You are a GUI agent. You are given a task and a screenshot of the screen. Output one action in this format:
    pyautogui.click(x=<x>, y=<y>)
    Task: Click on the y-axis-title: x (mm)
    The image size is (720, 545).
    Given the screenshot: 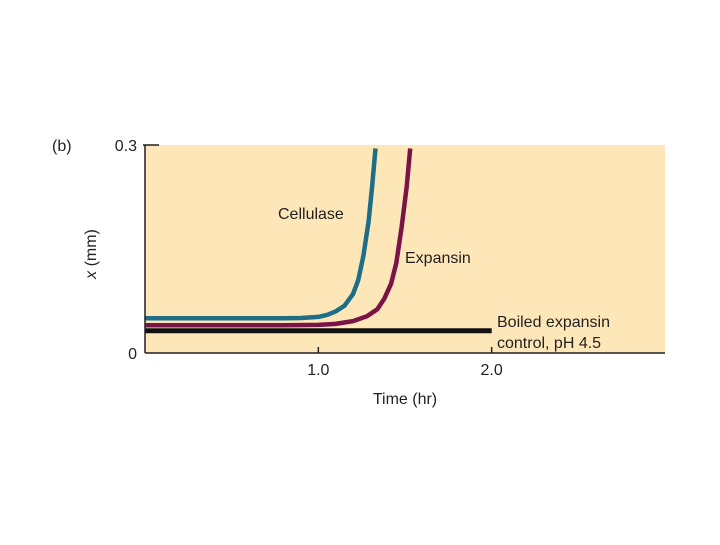 What is the action you would take?
    pyautogui.click(x=91, y=254)
    